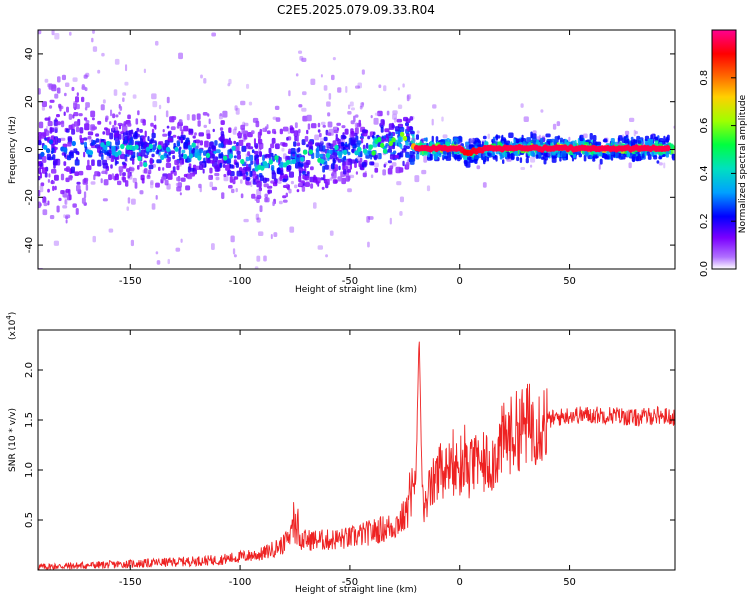  Describe the element at coordinates (29, 101) in the screenshot. I see `spectrogram-y-tick-label: 20` at that location.